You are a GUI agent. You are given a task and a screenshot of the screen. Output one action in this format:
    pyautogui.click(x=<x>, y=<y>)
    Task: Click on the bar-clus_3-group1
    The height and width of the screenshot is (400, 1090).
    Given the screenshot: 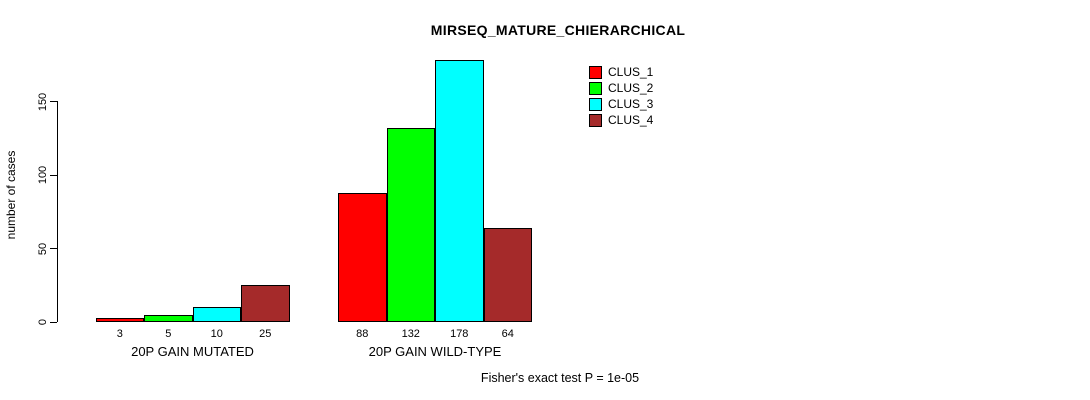 What is the action you would take?
    pyautogui.click(x=216, y=314)
    